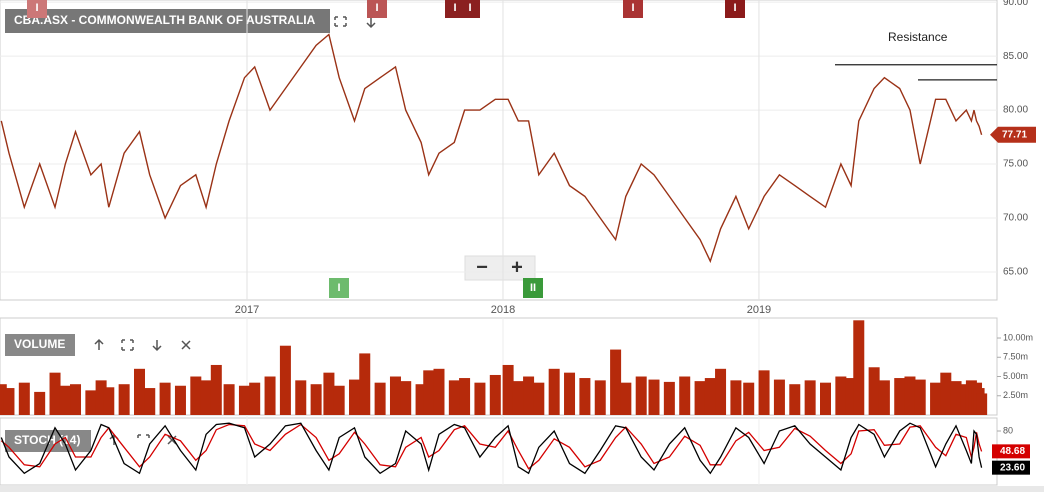  Describe the element at coordinates (1012, 467) in the screenshot. I see `stoch-label: 23.60` at that location.